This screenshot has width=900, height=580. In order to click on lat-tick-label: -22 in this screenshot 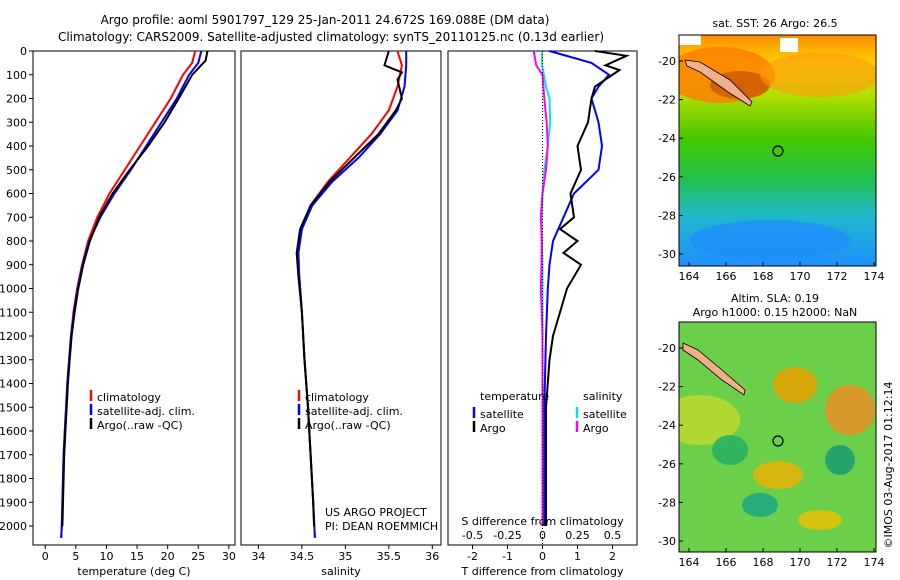, I will do `click(667, 387)`.